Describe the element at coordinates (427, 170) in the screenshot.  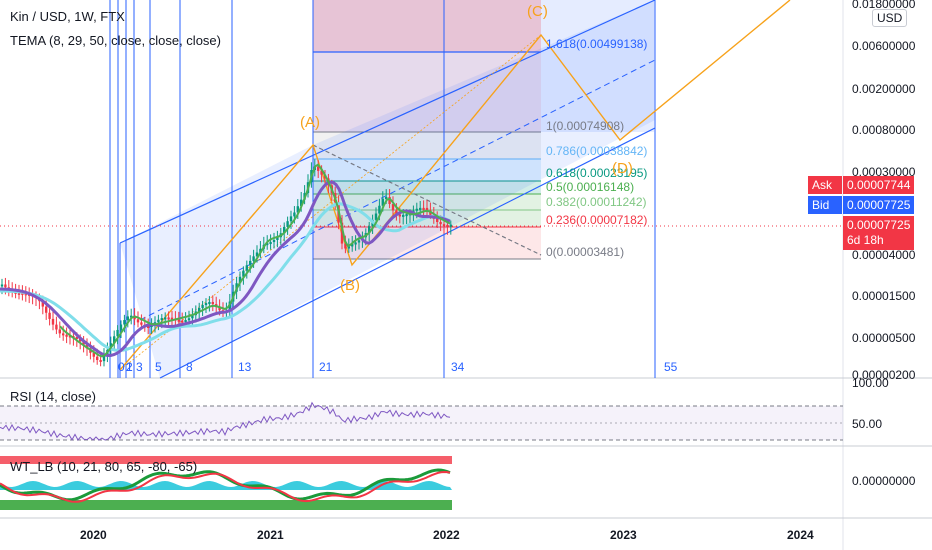
I see `fib-zone-blue` at that location.